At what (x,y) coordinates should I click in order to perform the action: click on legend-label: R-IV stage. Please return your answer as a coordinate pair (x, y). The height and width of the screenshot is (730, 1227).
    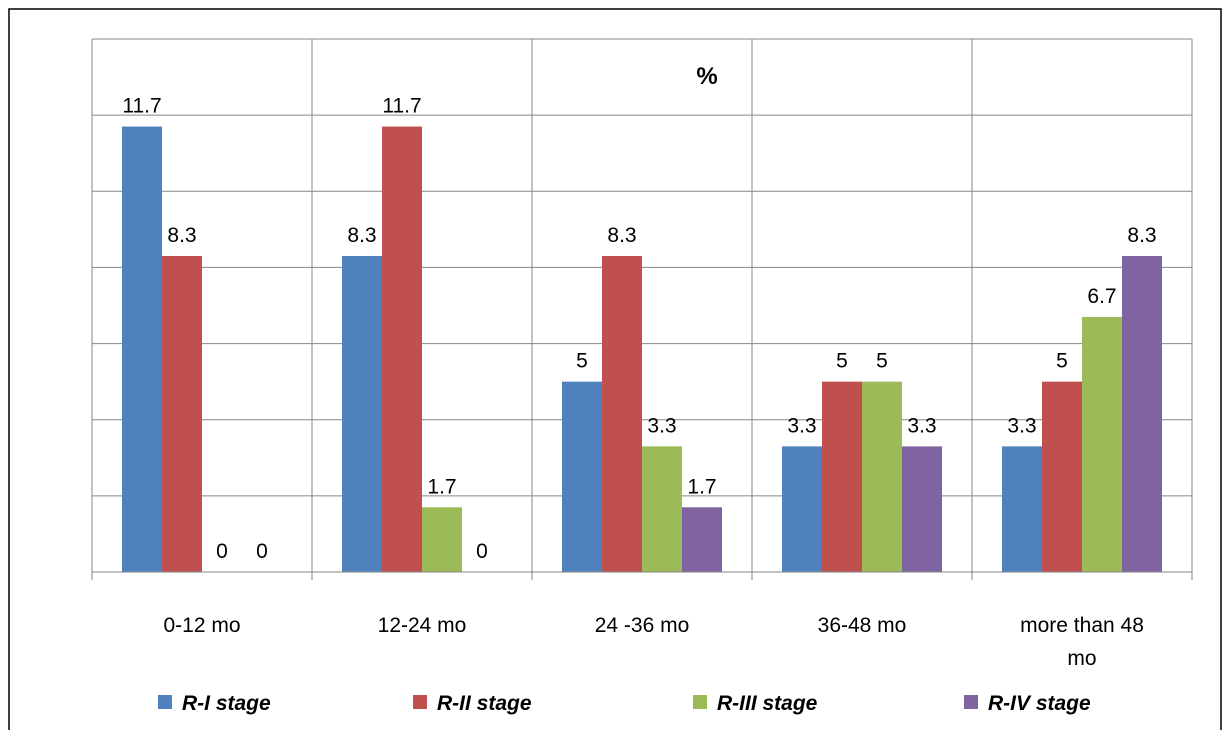
    Looking at the image, I should click on (1039, 703).